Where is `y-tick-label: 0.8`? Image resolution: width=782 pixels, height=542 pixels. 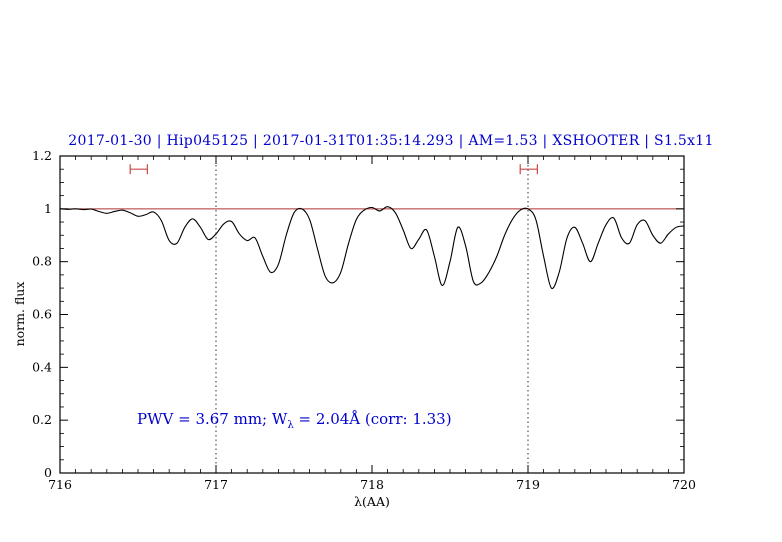
y-tick-label: 0.8 is located at coordinates (42, 261).